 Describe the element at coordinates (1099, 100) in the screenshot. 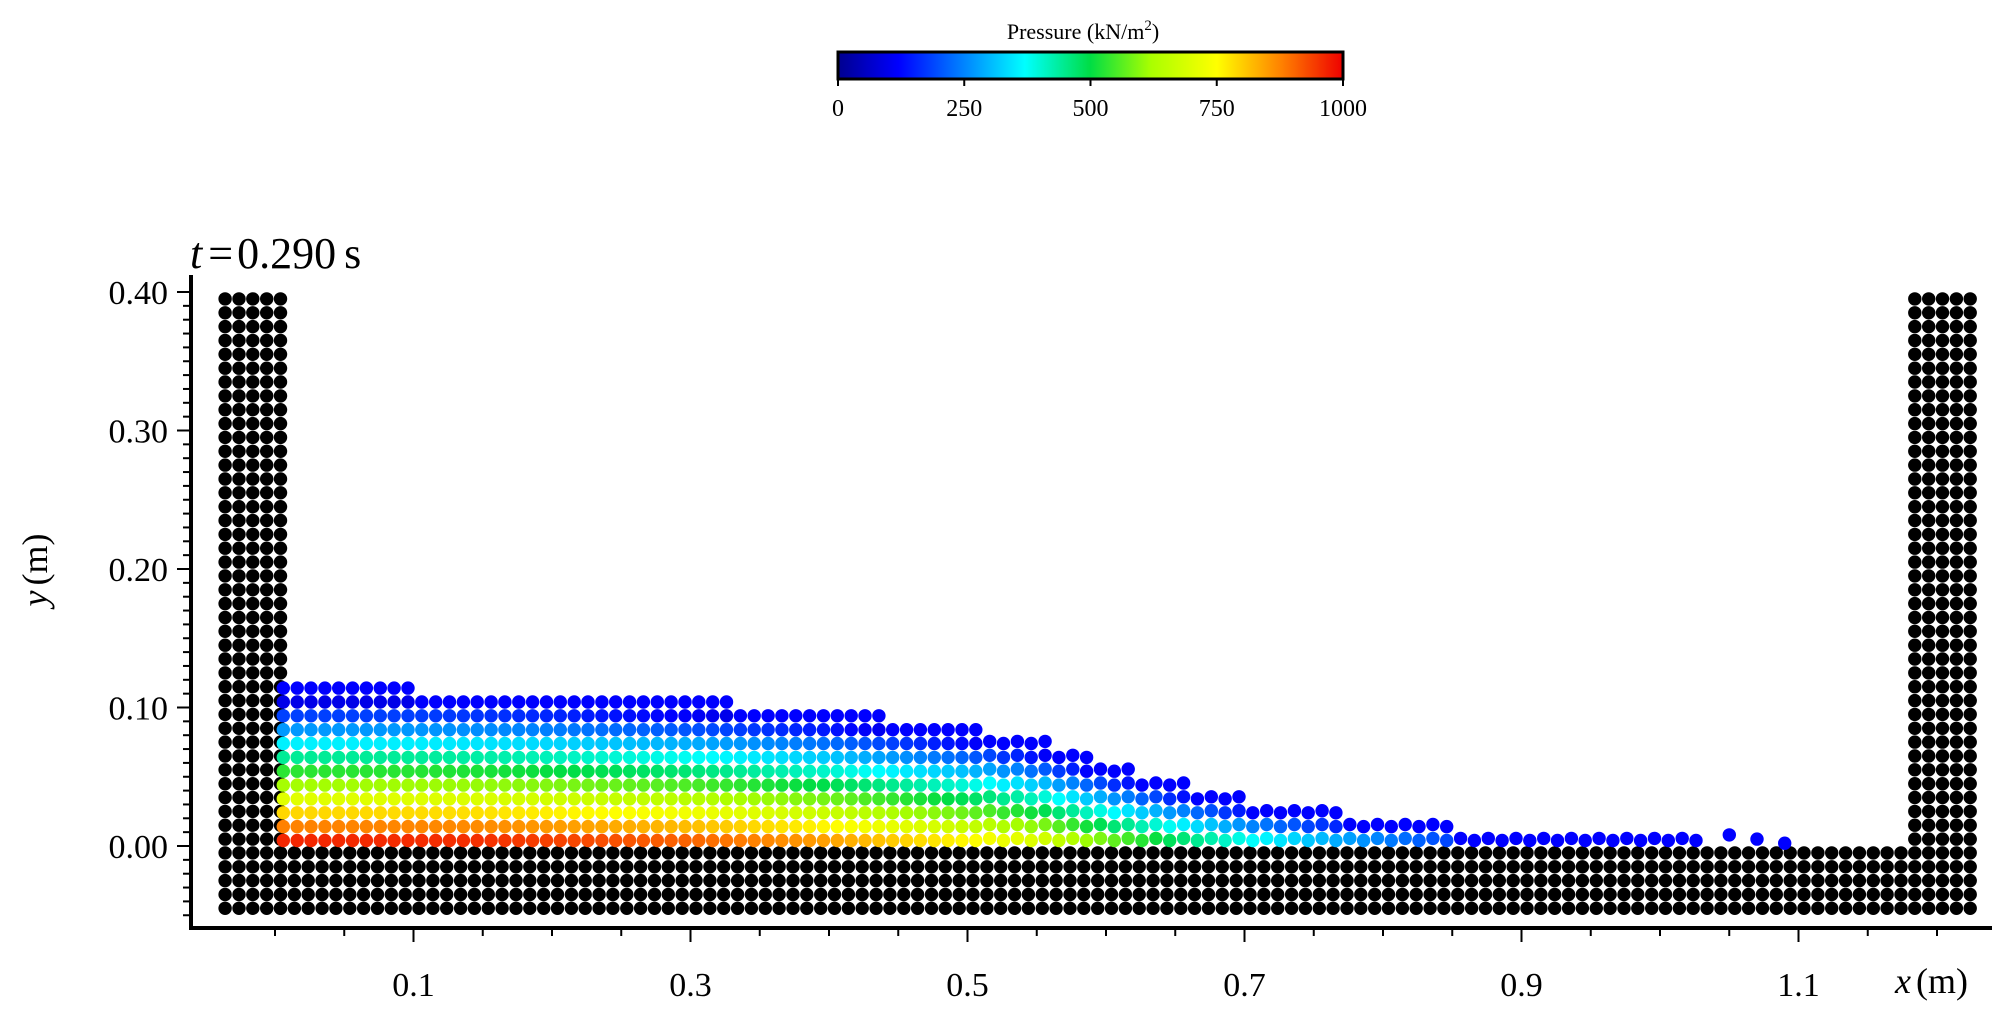

I see `colorbar-ticks: 0 250 500 750 1000` at that location.